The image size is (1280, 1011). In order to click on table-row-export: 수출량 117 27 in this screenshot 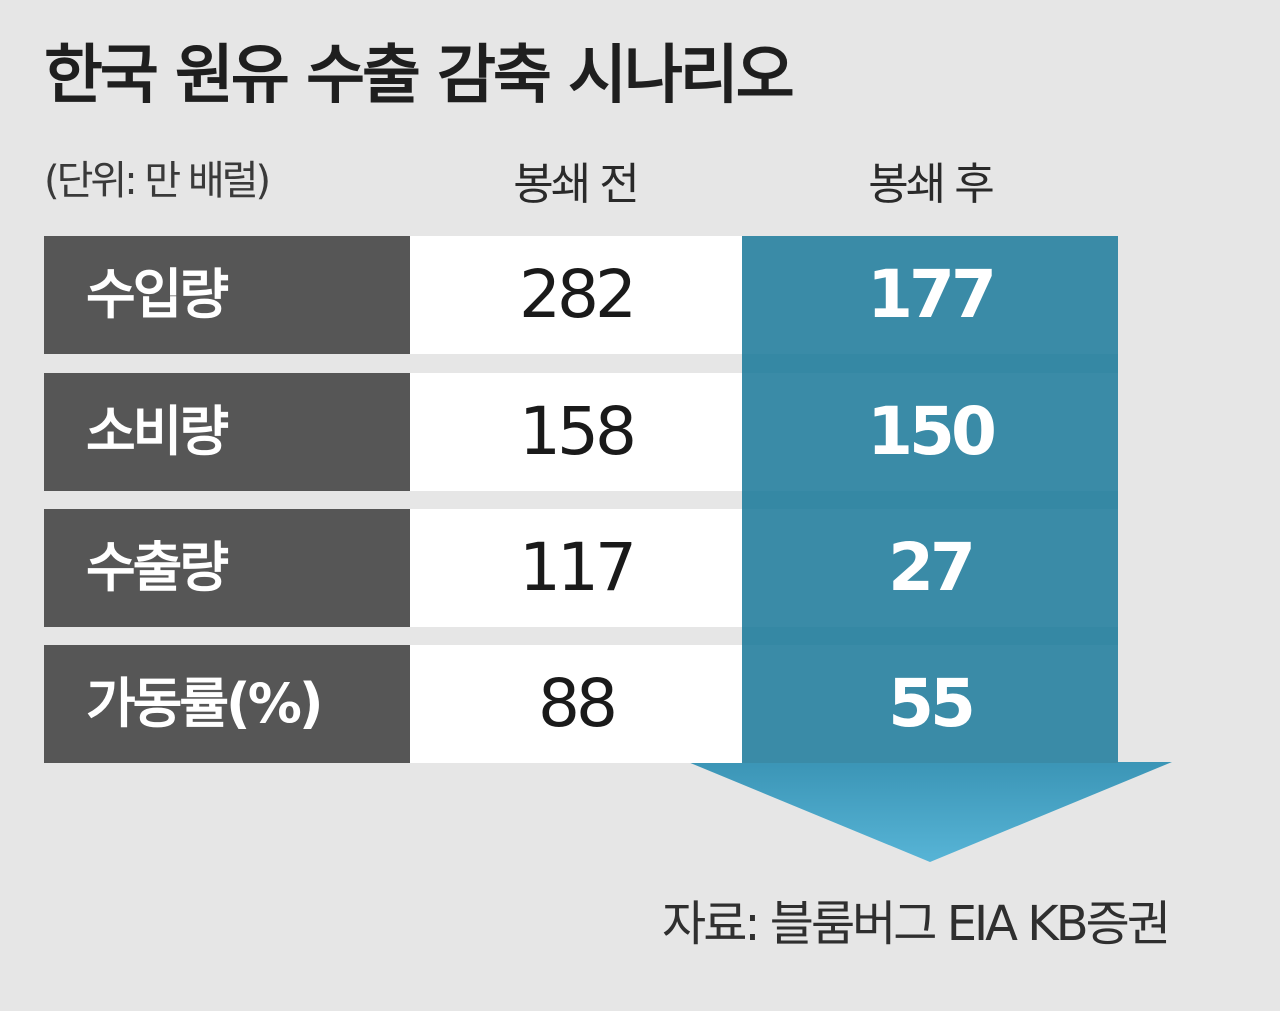, I will do `click(581, 568)`.